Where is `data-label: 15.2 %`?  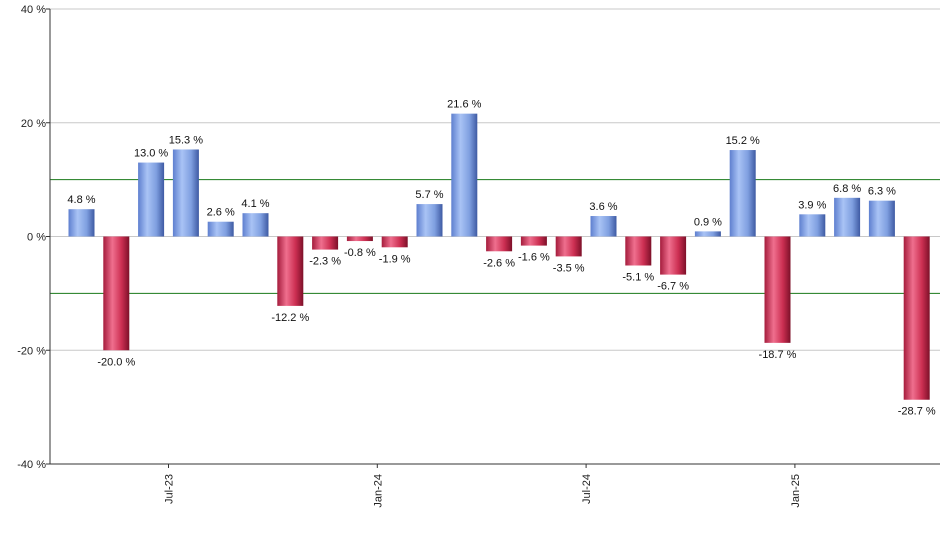
data-label: 15.2 % is located at coordinates (743, 141).